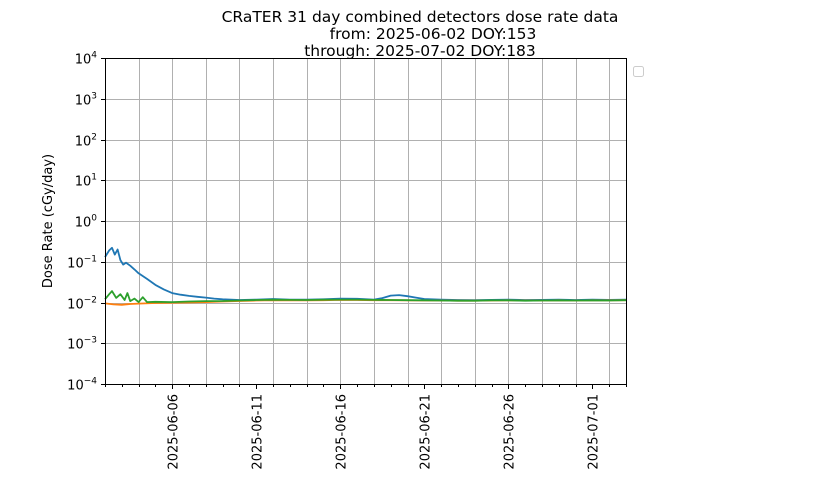  What do you see at coordinates (258, 432) in the screenshot?
I see `x-tick-label: 2025-06-11` at bounding box center [258, 432].